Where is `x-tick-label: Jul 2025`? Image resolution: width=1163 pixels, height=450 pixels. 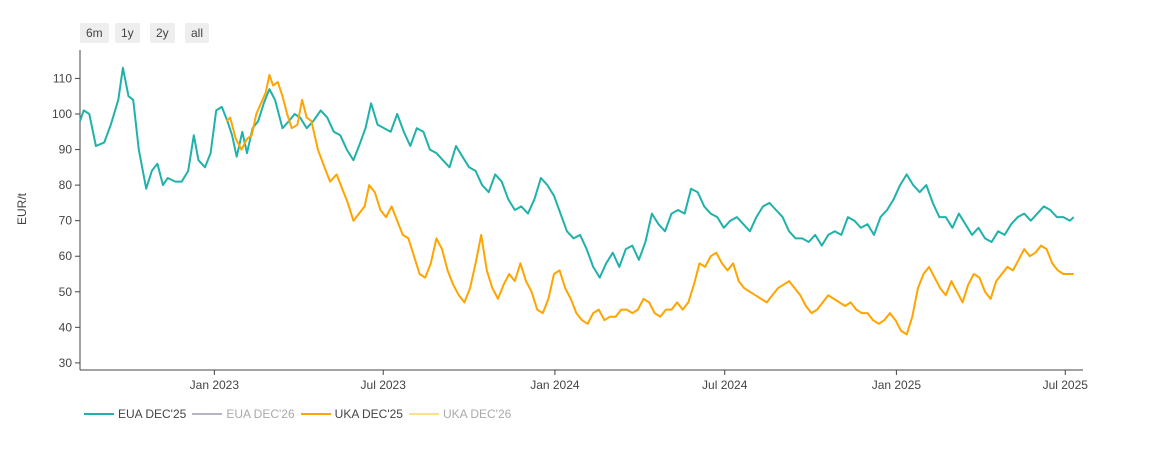 x-tick-label: Jul 2025 is located at coordinates (1066, 385).